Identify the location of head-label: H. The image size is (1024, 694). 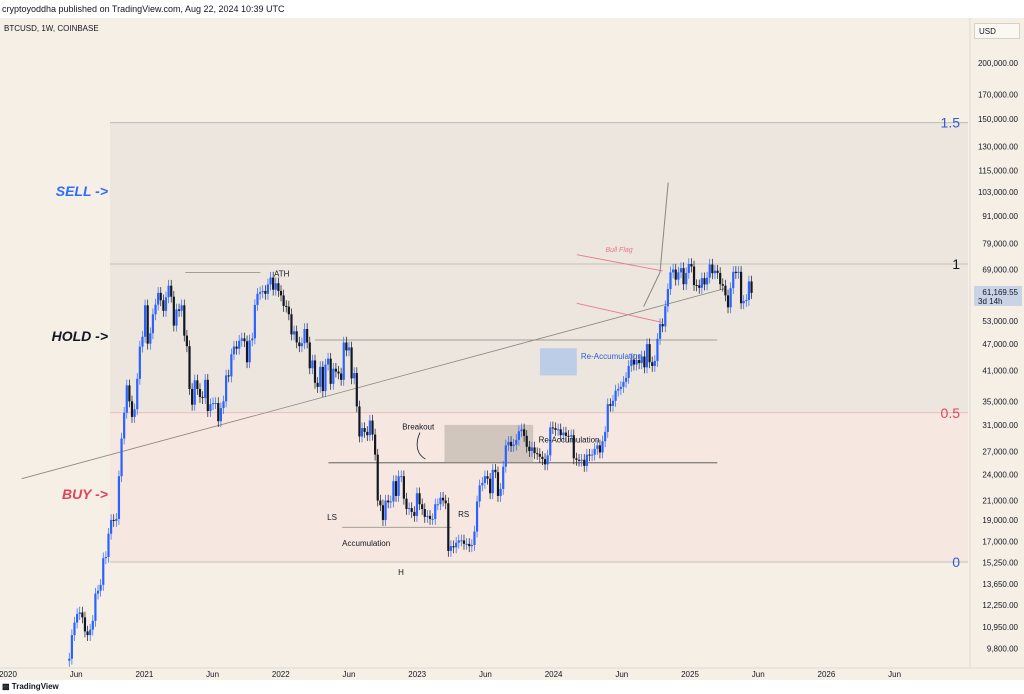
(401, 572).